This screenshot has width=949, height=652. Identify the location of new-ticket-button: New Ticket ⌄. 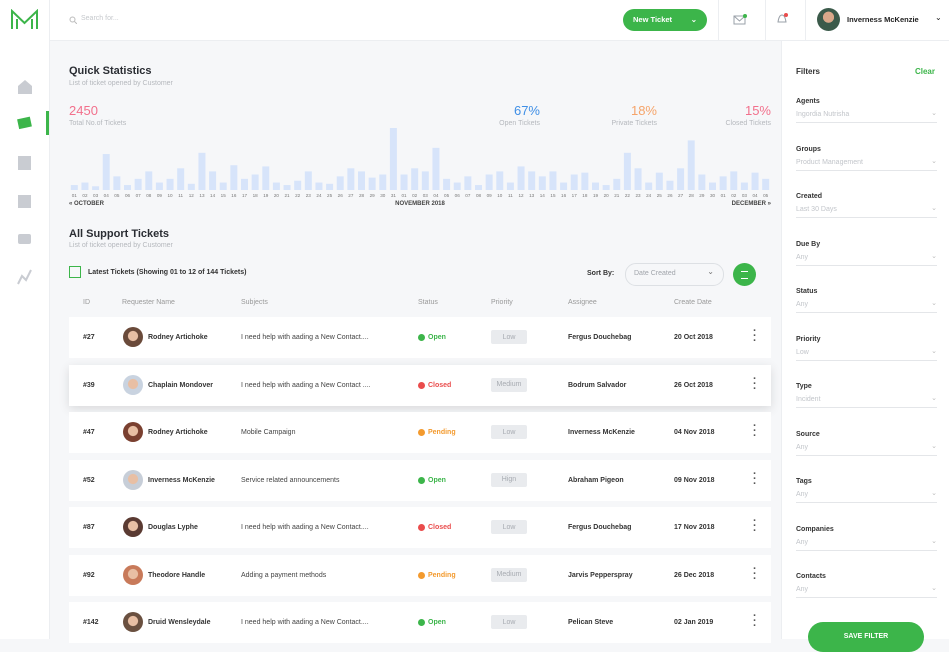
(665, 20).